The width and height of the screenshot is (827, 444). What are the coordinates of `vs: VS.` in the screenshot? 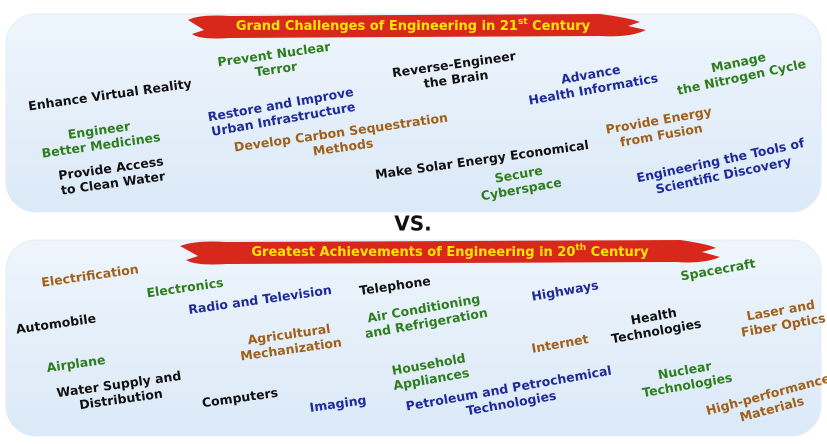 It's located at (412, 224).